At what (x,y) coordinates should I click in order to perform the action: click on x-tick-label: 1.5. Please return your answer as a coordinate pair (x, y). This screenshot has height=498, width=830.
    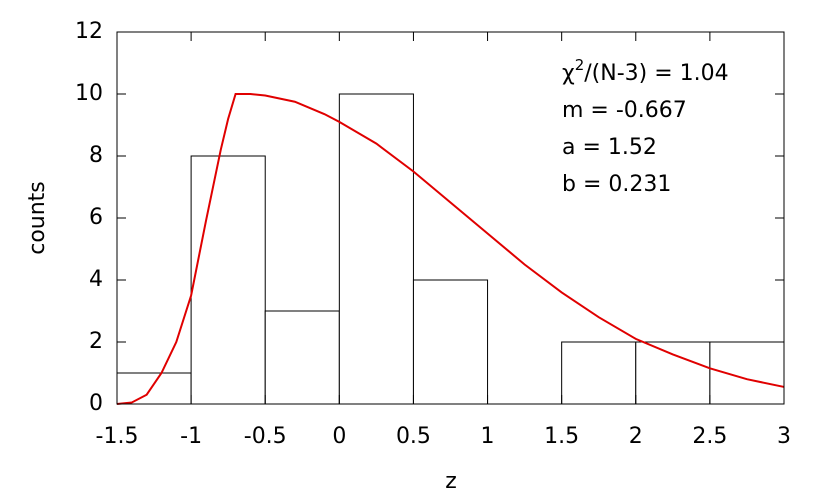
    Looking at the image, I should click on (561, 436).